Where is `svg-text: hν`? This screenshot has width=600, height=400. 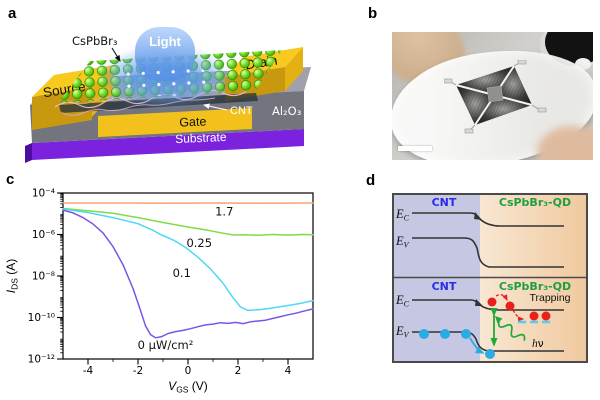 svg-text: hν is located at coordinates (538, 344).